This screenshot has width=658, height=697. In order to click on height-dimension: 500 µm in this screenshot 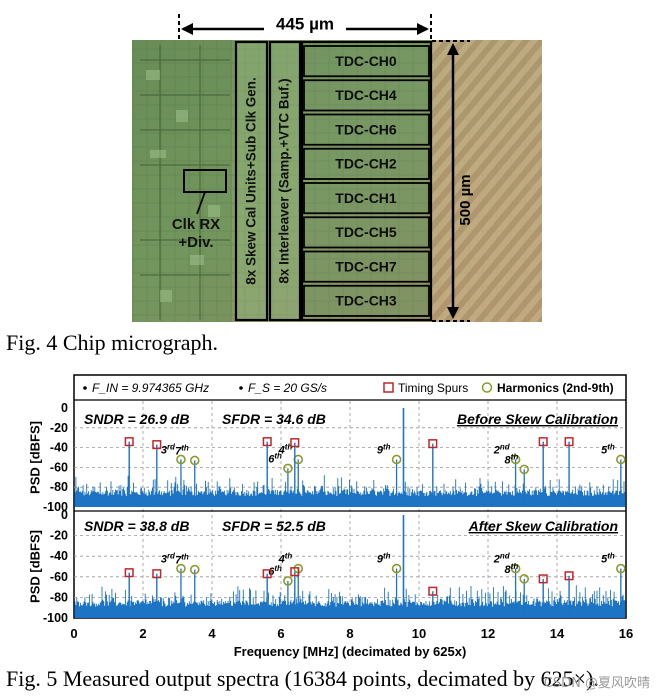, I will do `click(453, 181)`.